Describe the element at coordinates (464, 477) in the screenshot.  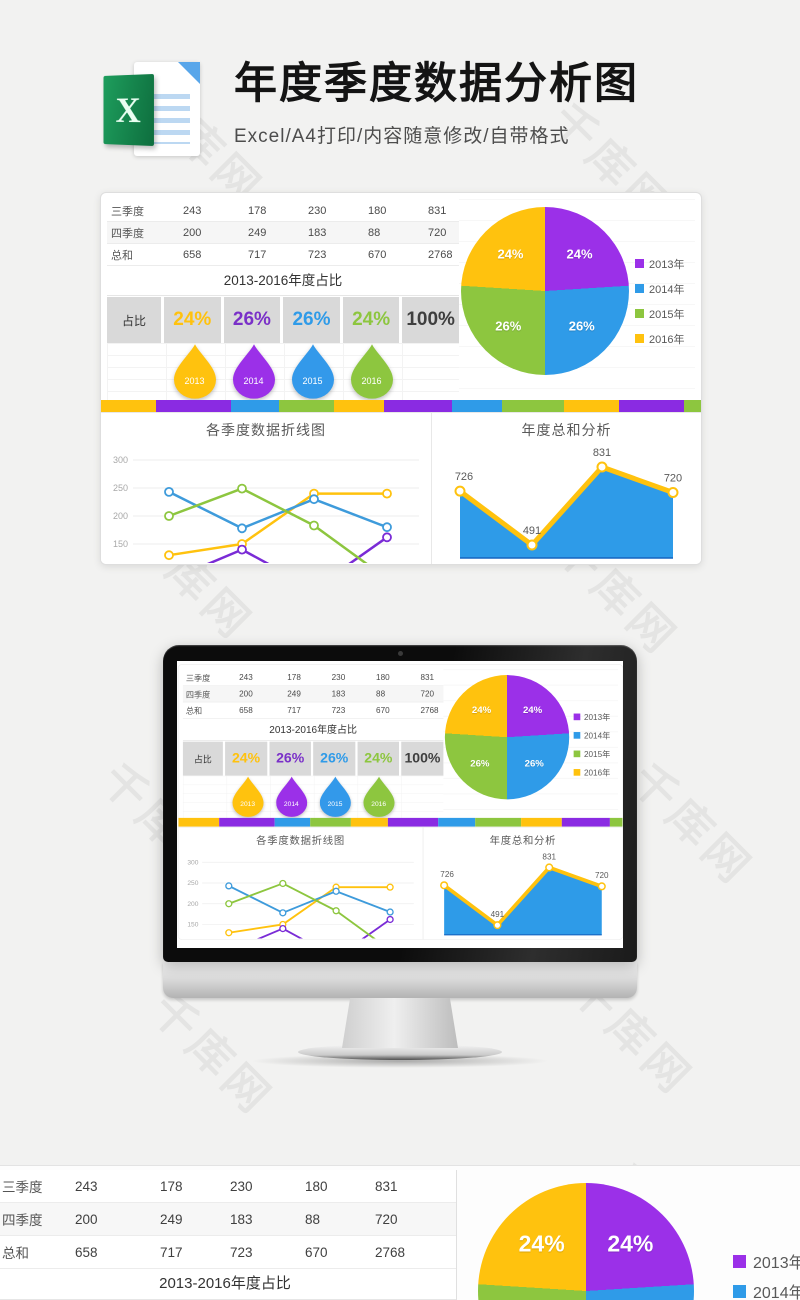
I see `svg-text: 726` at that location.